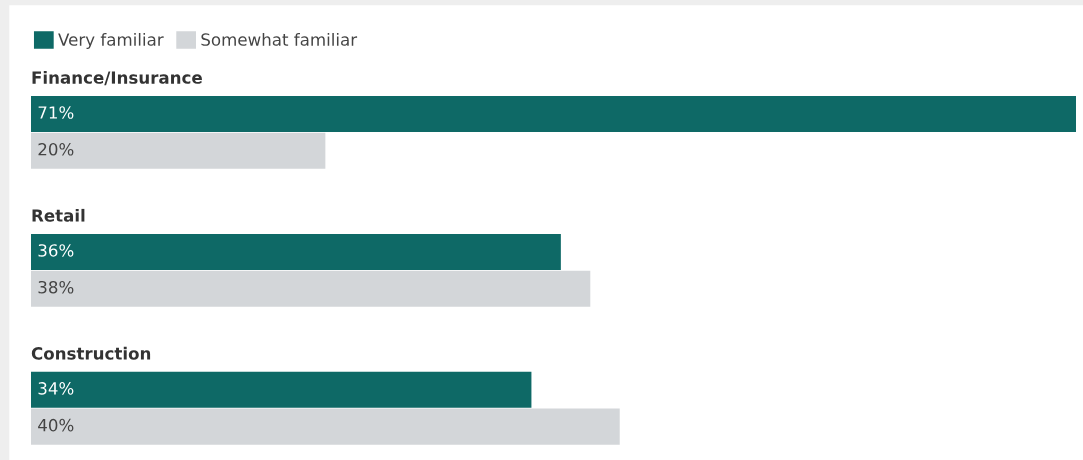 This screenshot has width=1083, height=460. Describe the element at coordinates (56, 388) in the screenshot. I see `data-label: 34%` at that location.